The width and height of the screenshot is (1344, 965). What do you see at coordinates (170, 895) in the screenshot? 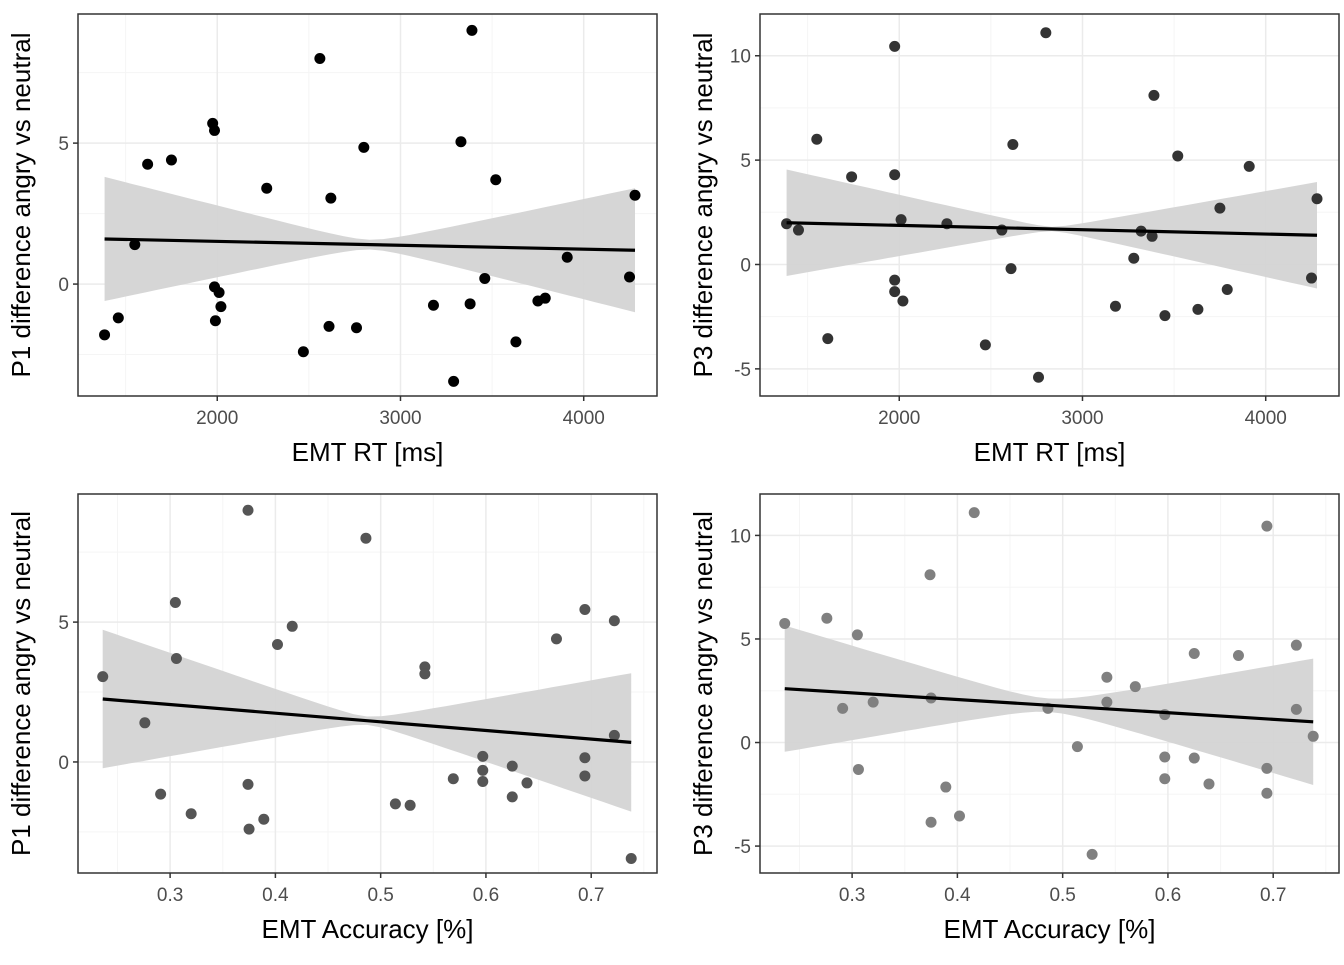
I see `x-tick-label: 0.3` at bounding box center [170, 895].